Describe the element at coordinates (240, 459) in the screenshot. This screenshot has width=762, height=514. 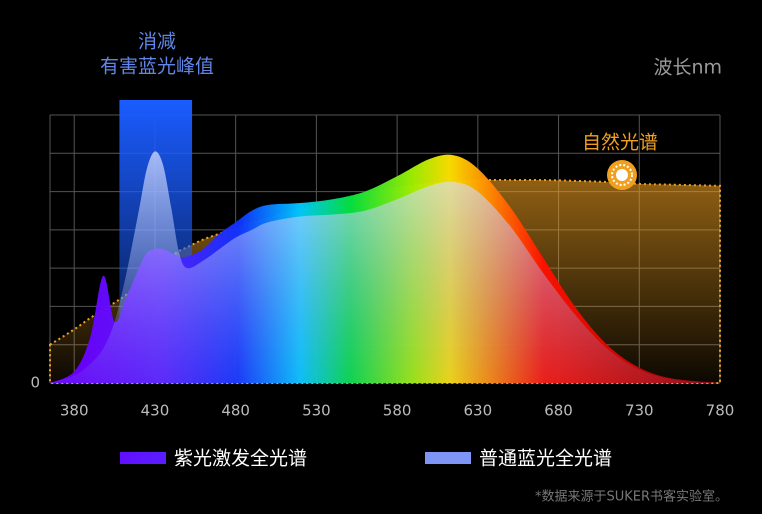
I see `legend-label: 紫光激发全光谱` at that location.